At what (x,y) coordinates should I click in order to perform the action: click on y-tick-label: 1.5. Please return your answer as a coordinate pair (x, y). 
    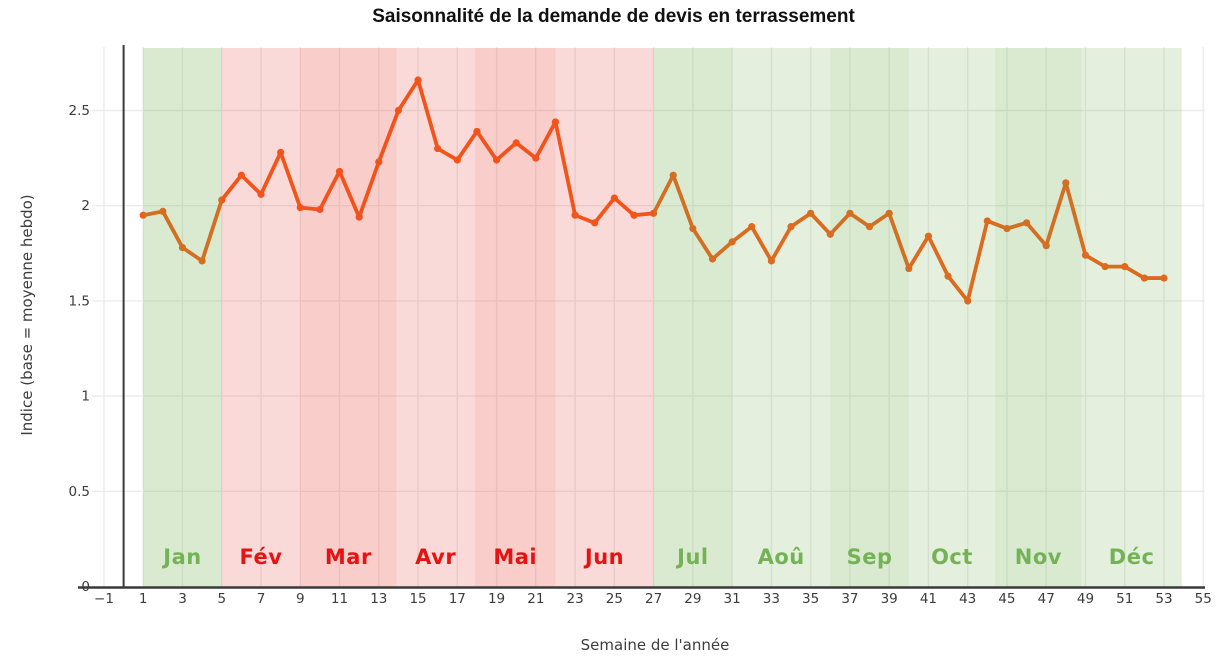
    Looking at the image, I should click on (79, 301).